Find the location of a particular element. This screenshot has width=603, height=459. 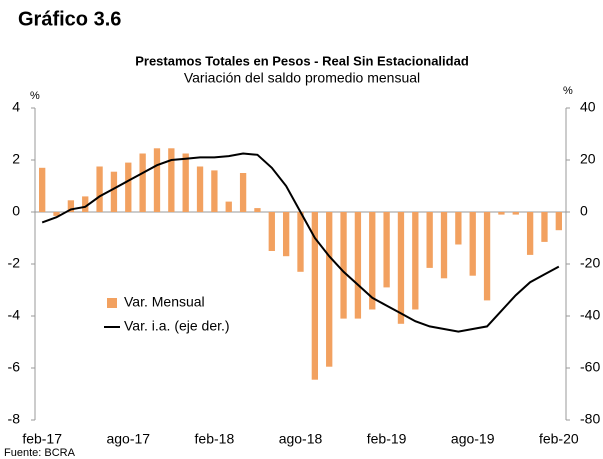

y-unit: % is located at coordinates (35, 96).